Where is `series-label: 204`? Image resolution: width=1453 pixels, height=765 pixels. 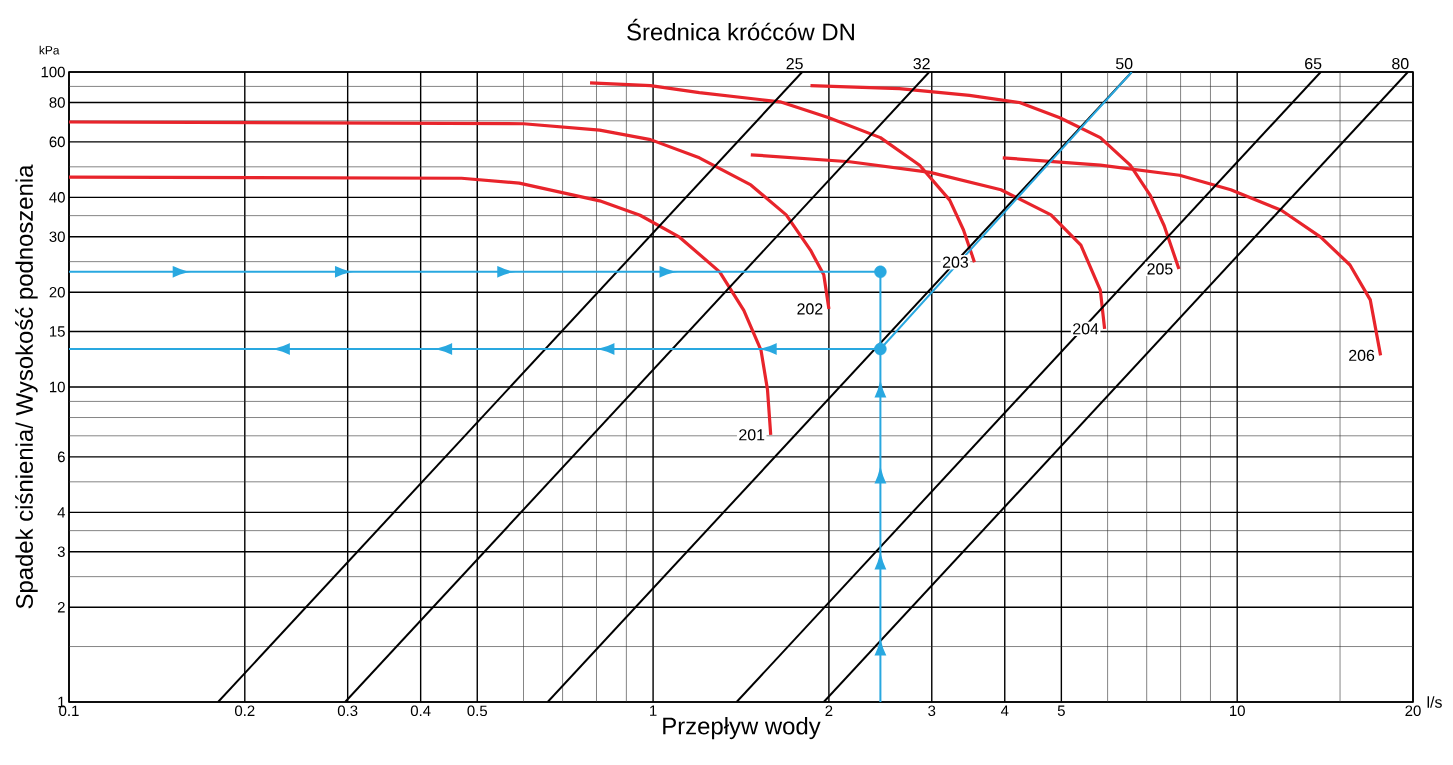 series-label: 204 is located at coordinates (1086, 329).